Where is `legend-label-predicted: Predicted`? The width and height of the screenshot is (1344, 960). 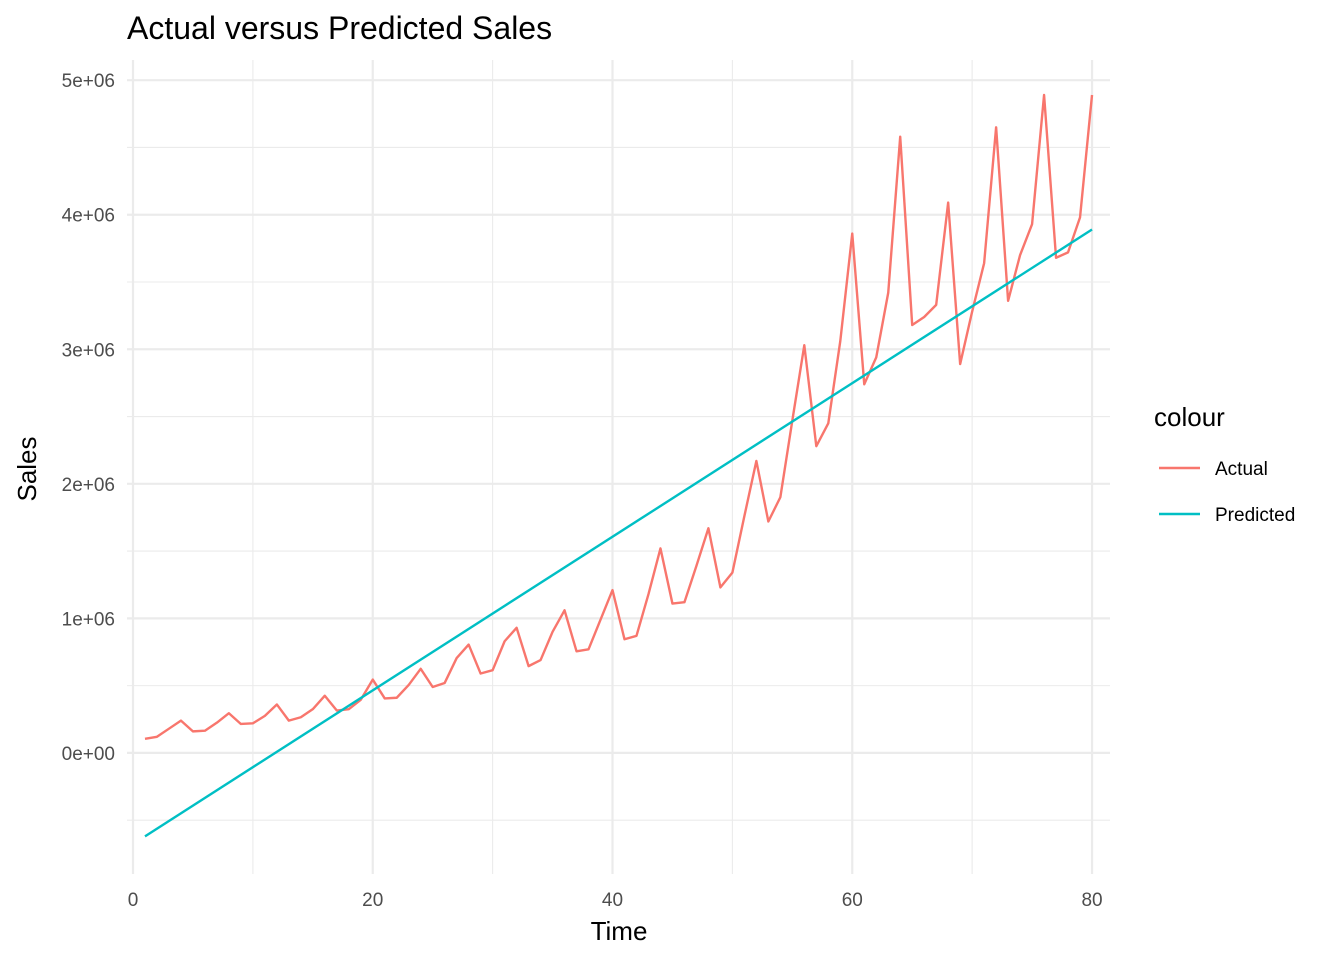
legend-label-predicted: Predicted is located at coordinates (1255, 515).